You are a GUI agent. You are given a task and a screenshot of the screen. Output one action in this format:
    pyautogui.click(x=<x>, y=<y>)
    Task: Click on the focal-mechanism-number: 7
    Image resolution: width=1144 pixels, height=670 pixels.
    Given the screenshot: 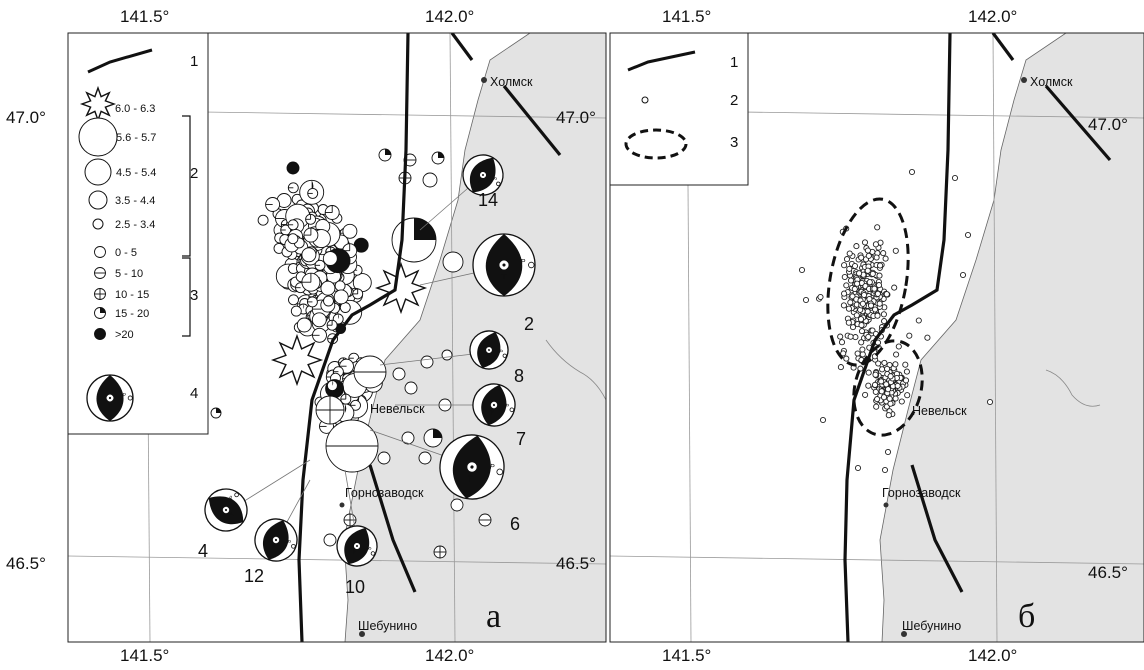 What is the action you would take?
    pyautogui.click(x=521, y=439)
    